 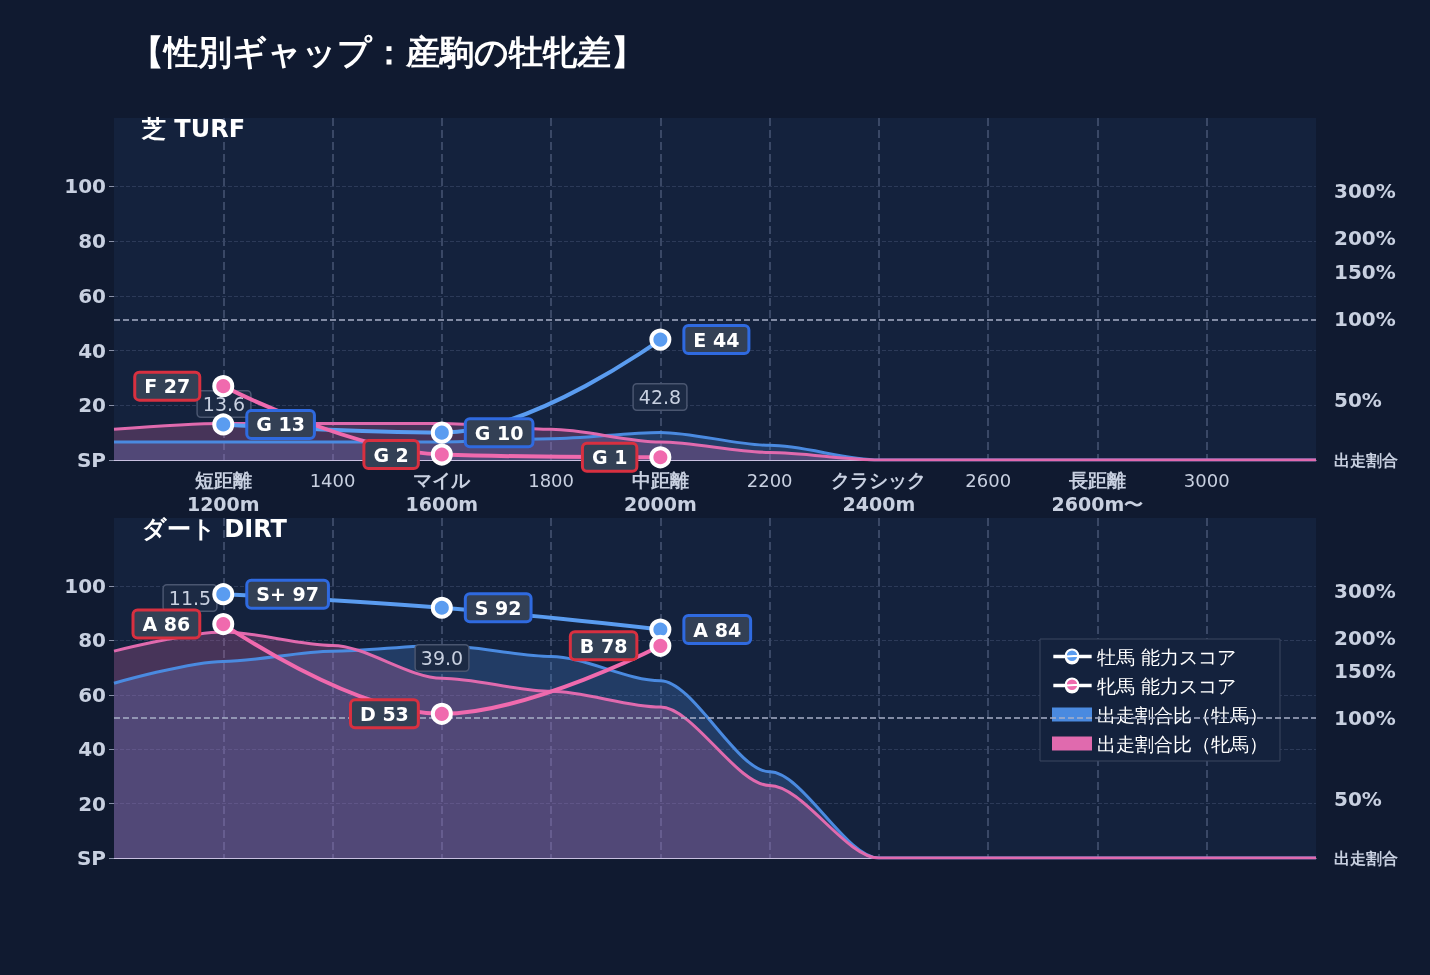 What do you see at coordinates (193, 129) in the screenshot?
I see `chart-subtitle: 芝 TURF` at bounding box center [193, 129].